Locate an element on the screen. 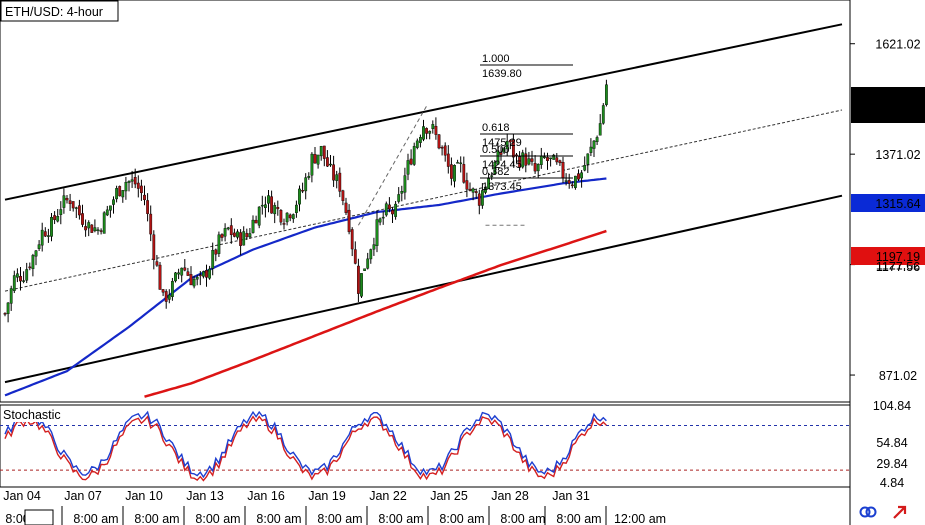 This screenshot has height=525, width=925. chart-title: ETH/USD: 4-hour is located at coordinates (54, 12).